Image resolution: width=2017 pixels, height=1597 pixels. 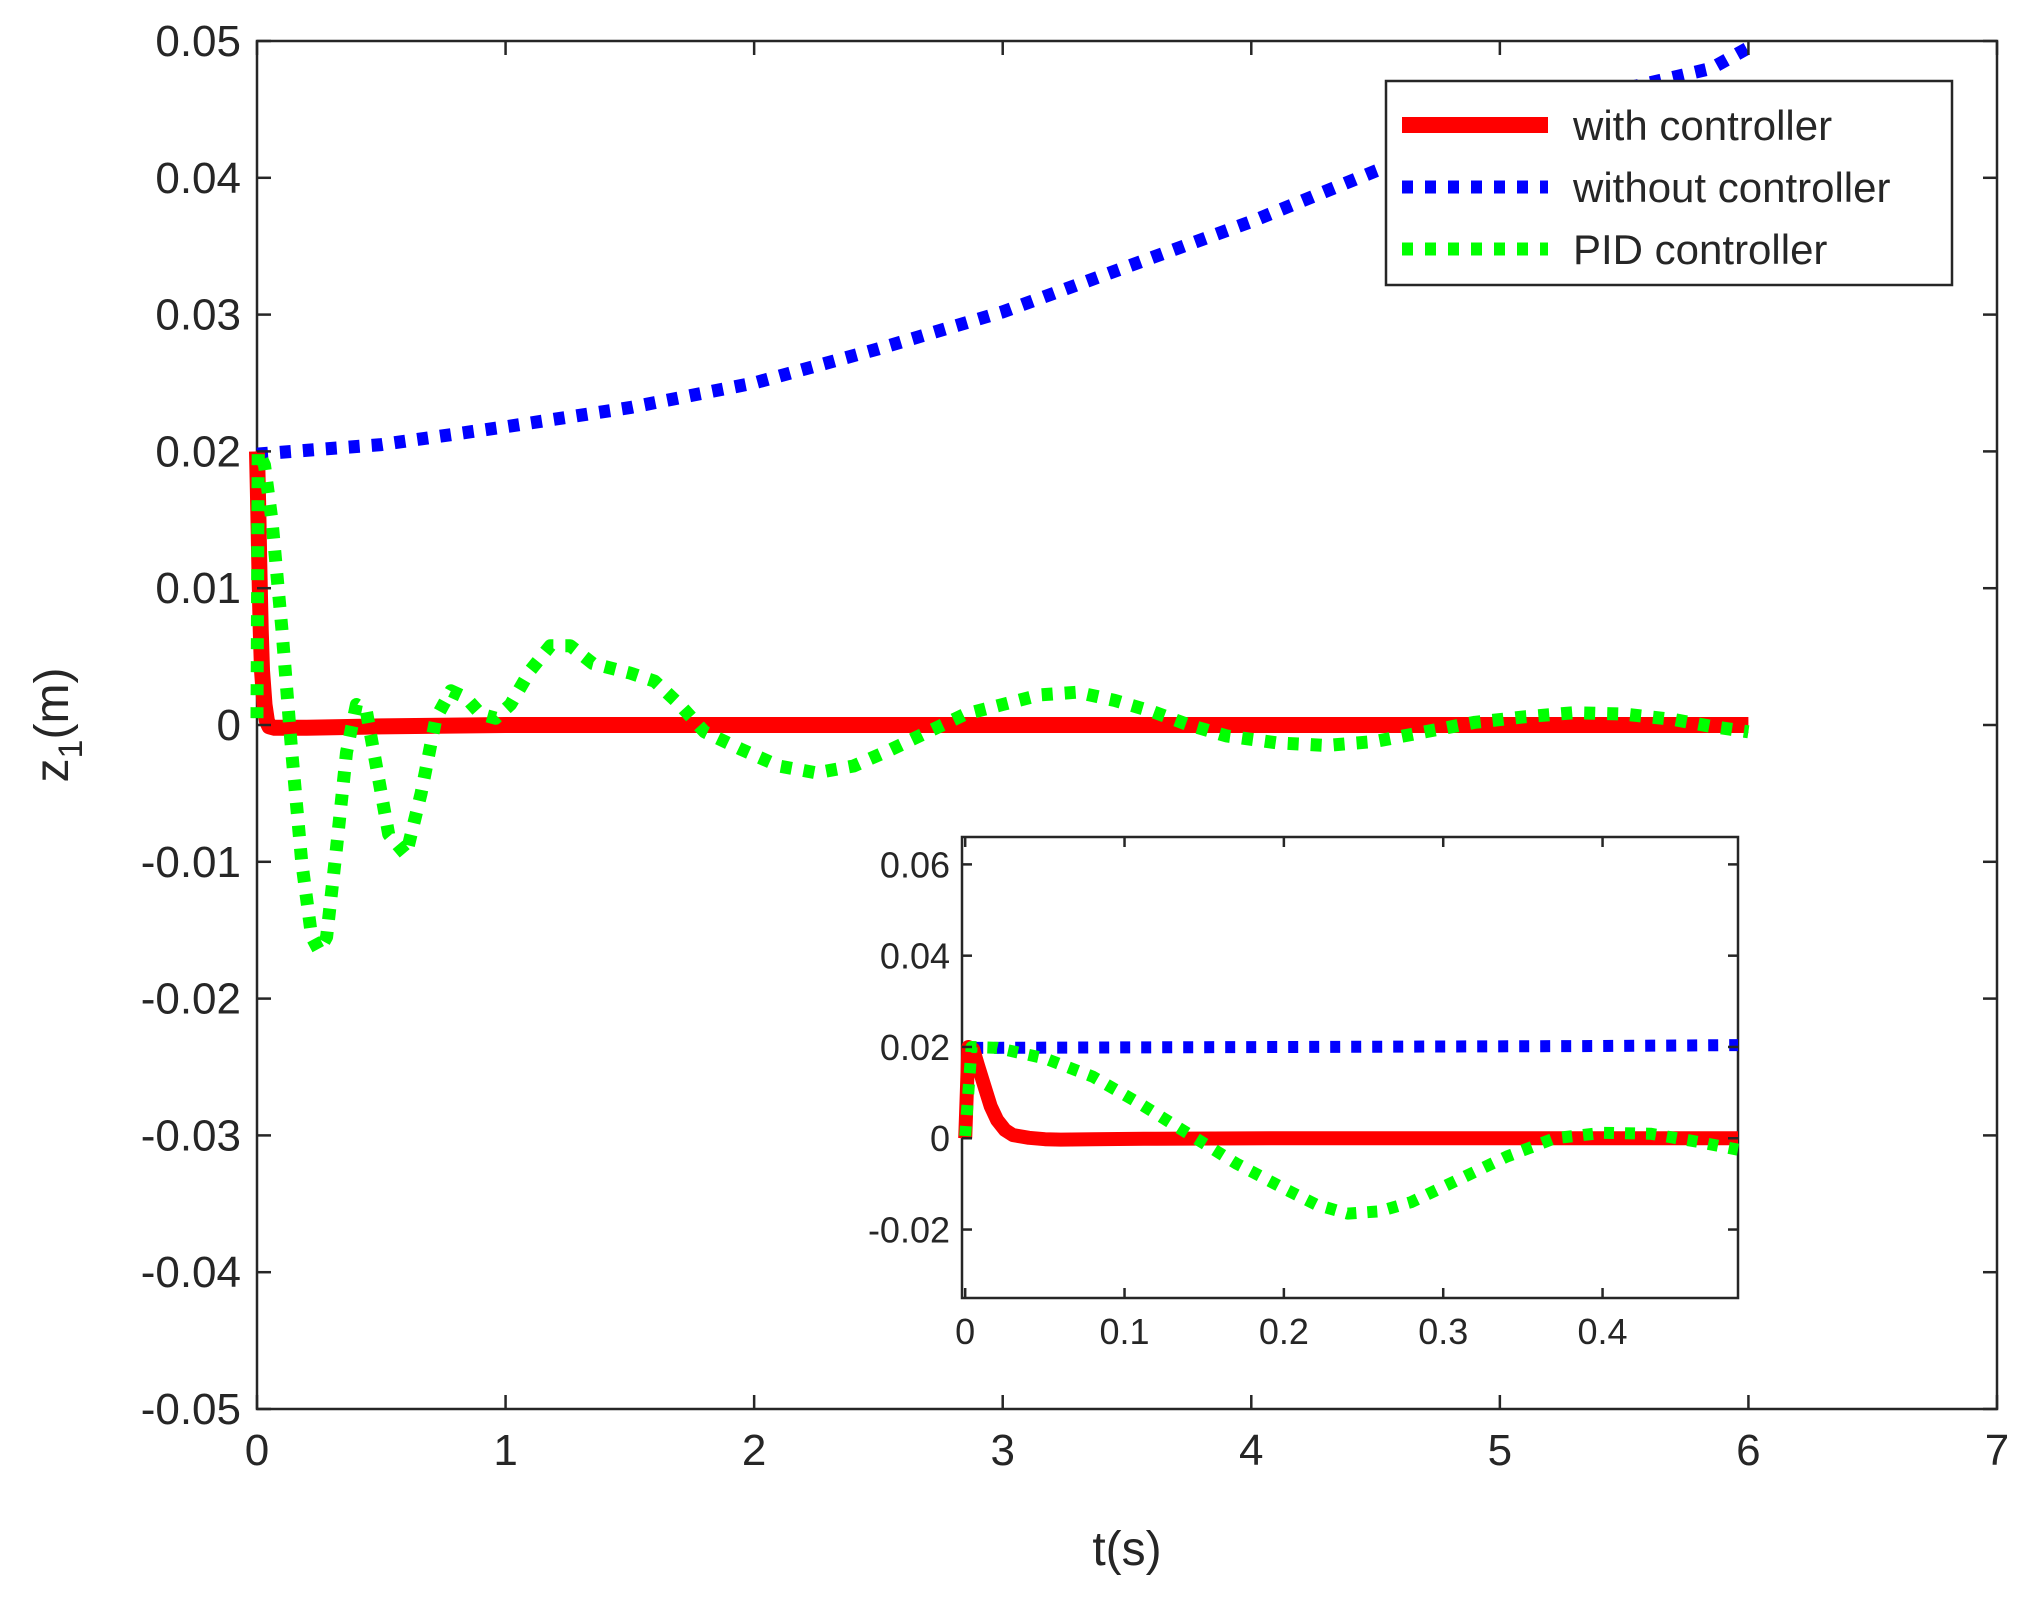 I want to click on inset-ticks-group: 0 0.1 0.2 0.3 0.4 -0.02 0 0.02 0.04 0.06, so click(x=1303, y=1094).